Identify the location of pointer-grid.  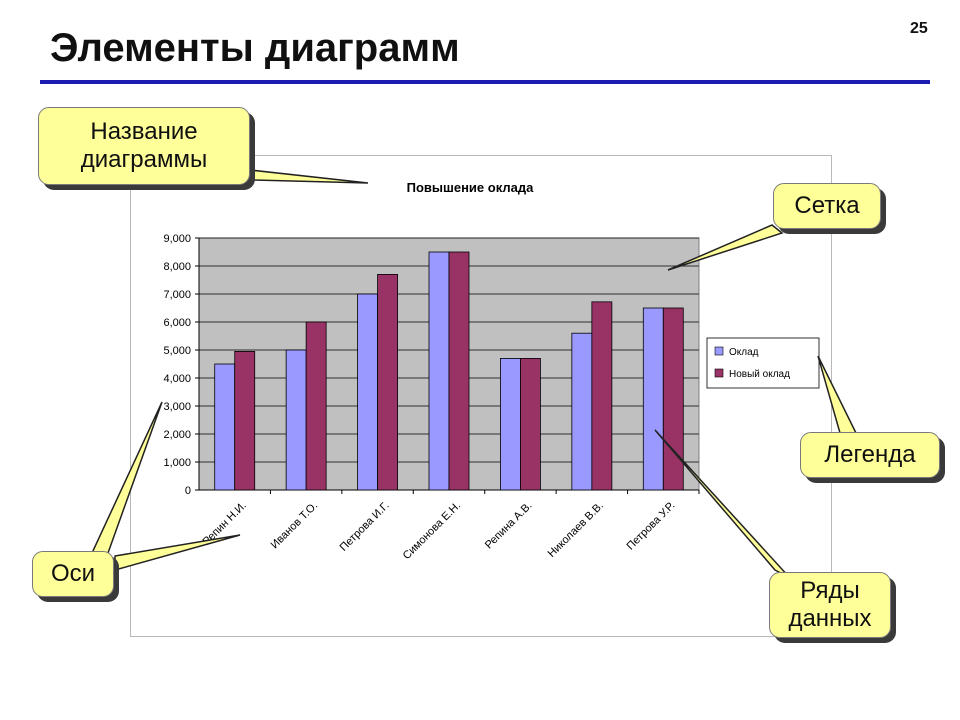
(725, 247).